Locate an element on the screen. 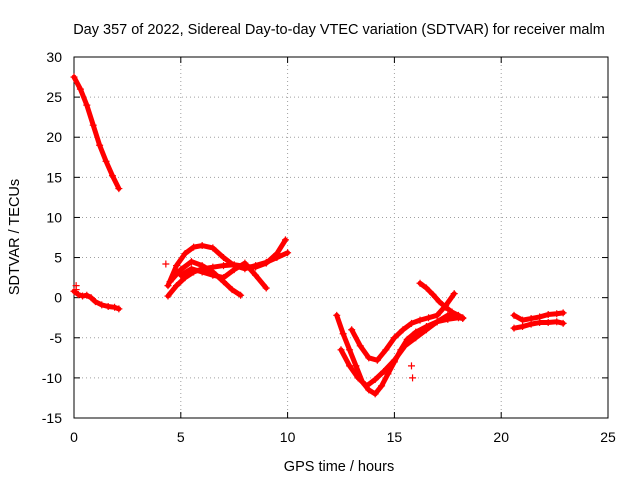  y-tick-label: -15 is located at coordinates (52, 418).